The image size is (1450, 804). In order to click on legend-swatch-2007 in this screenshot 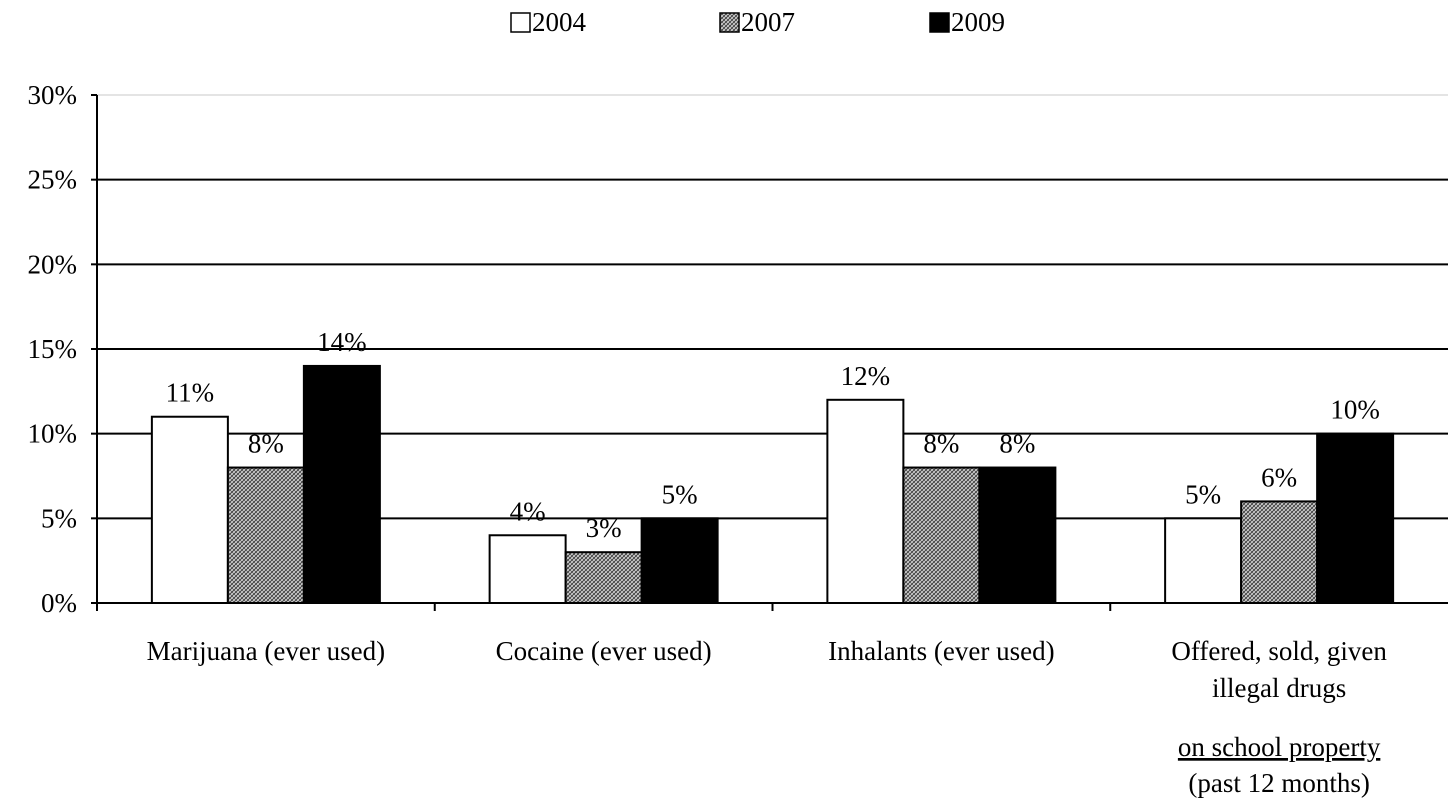, I will do `click(729, 22)`.